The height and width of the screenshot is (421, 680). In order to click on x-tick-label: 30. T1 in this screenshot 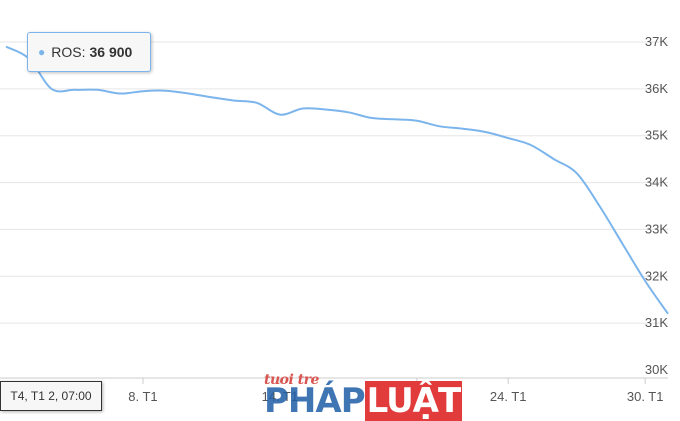, I will do `click(645, 396)`.